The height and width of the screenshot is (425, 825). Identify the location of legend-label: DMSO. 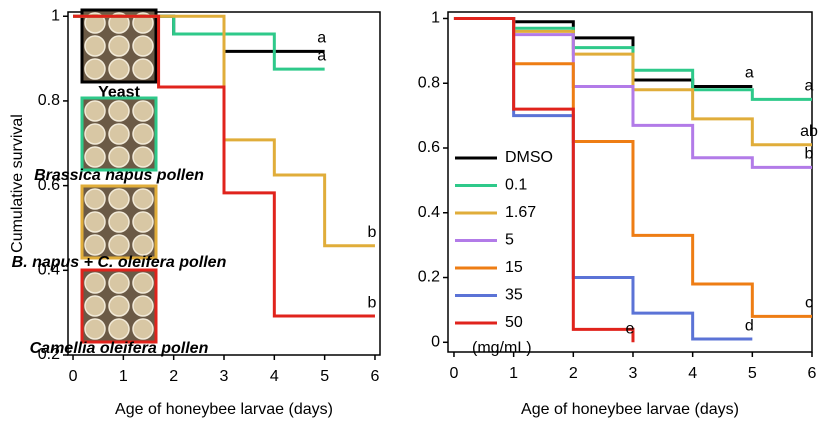
(529, 157).